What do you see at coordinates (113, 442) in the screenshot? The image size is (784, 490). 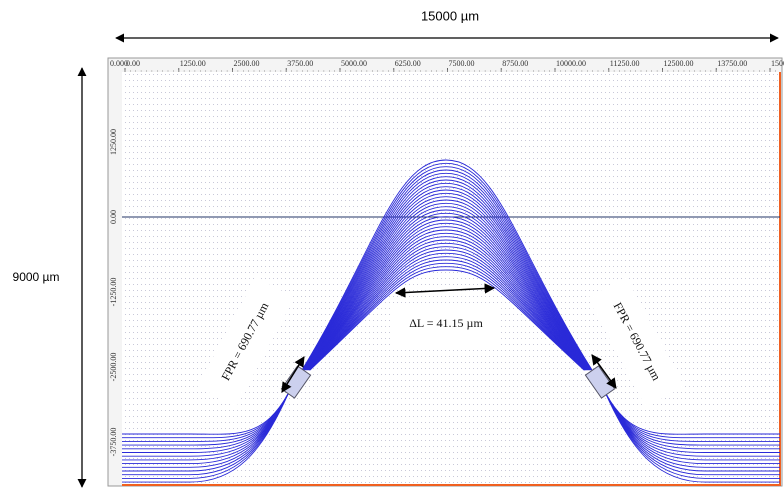 I see `ruler-label: -3750.00` at bounding box center [113, 442].